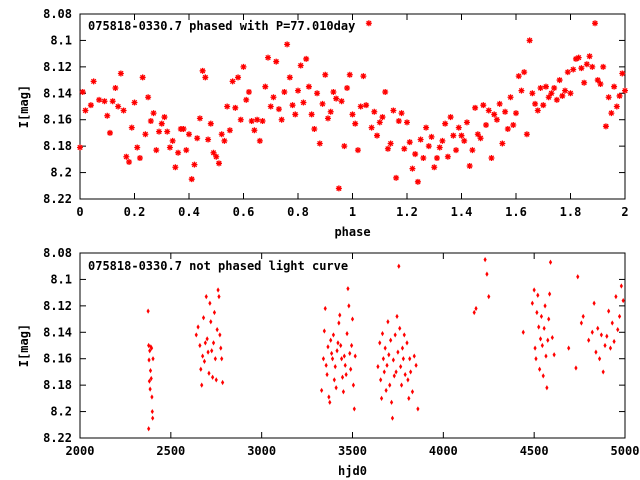 This screenshot has height=480, width=640. I want to click on y-tick-label: 8.14, so click(57, 332).